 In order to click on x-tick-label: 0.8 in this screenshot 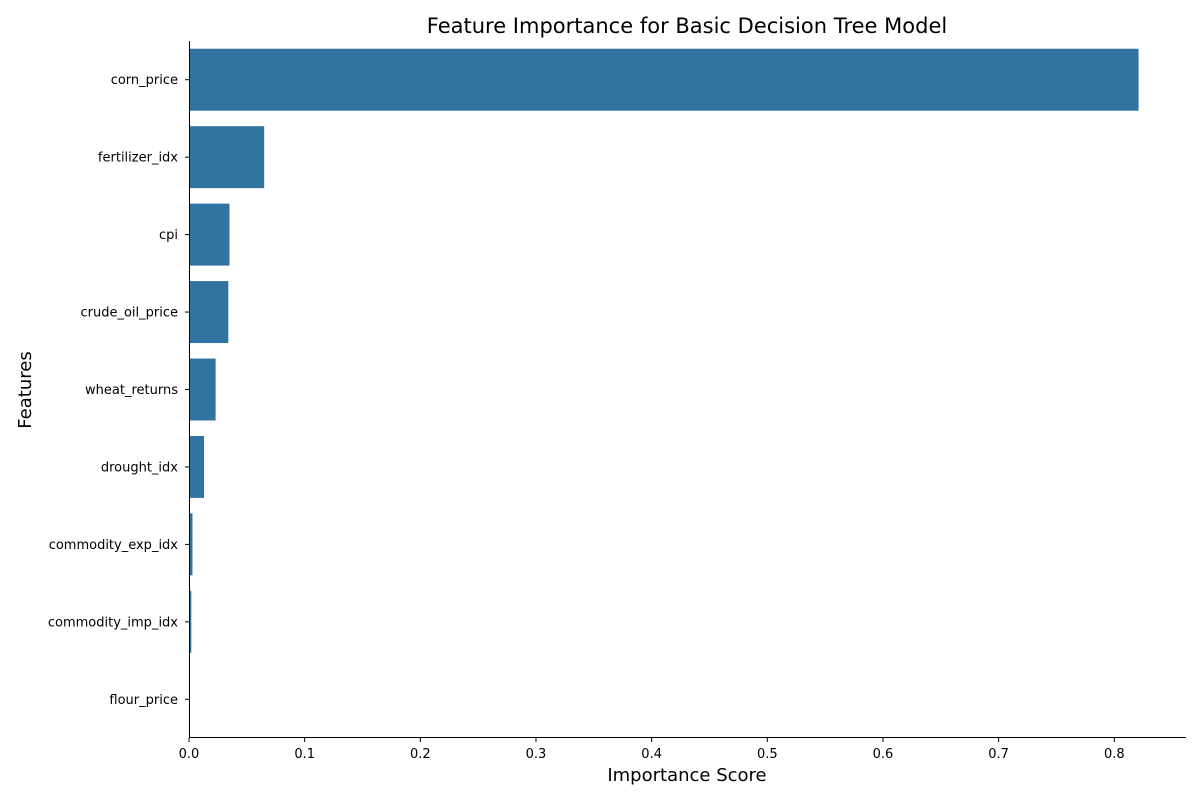, I will do `click(1114, 754)`.